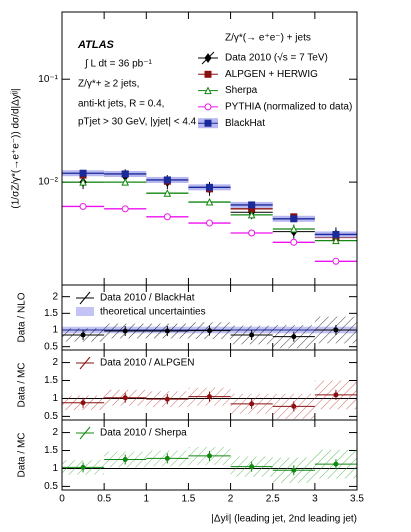 This screenshot has width=411, height=532. I want to click on x-axis-label: |Δyʲʲ| (leading jet, 2nd leading jet), so click(284, 519).